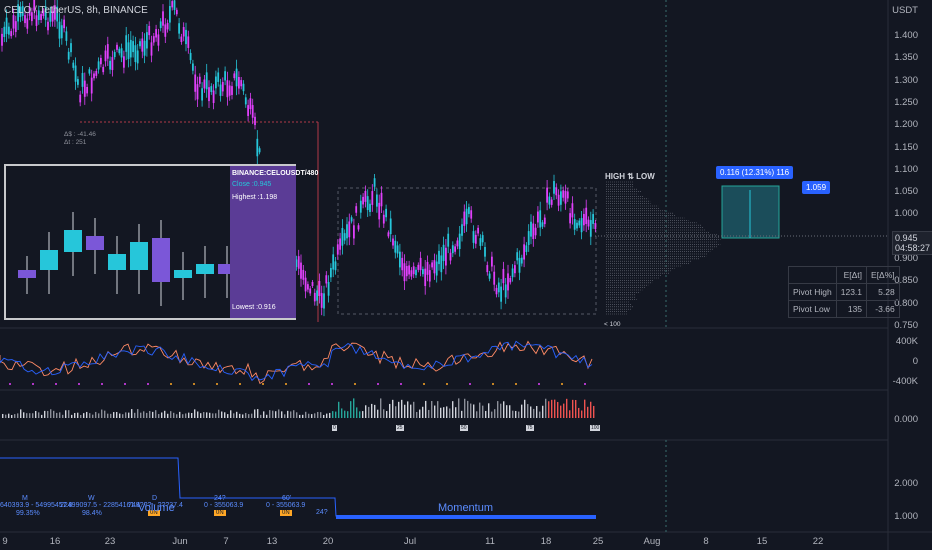 This screenshot has height=550, width=932. What do you see at coordinates (36, 505) in the screenshot?
I see `range-value: 640393.9 - 54995457.8` at bounding box center [36, 505].